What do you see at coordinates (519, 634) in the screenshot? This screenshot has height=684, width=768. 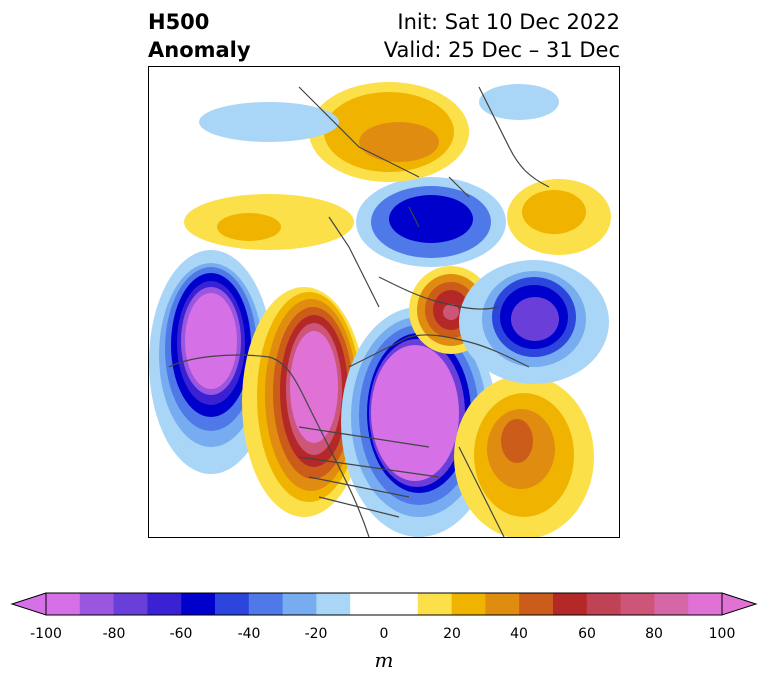 I see `colorbar-tick: 40` at bounding box center [519, 634].